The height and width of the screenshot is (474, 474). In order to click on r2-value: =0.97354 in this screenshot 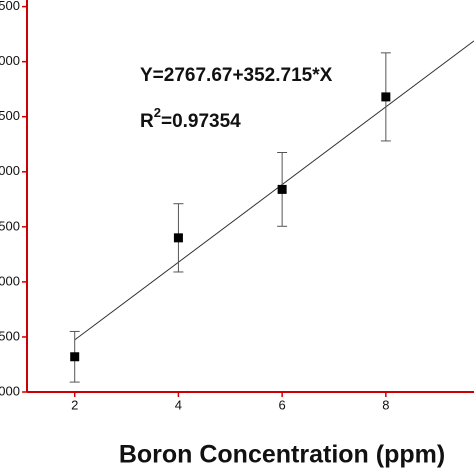, I will do `click(201, 121)`.